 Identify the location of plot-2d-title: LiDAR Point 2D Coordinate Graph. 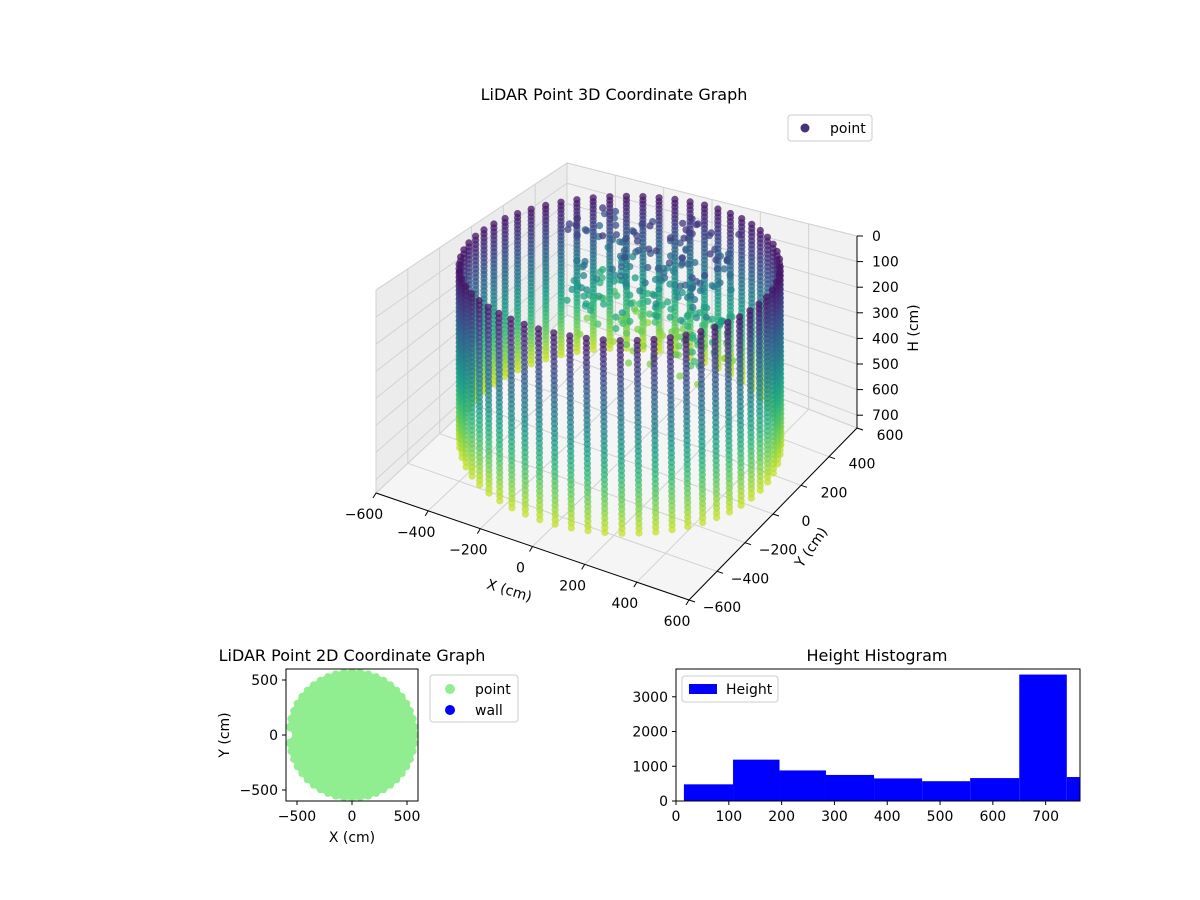
(352, 655).